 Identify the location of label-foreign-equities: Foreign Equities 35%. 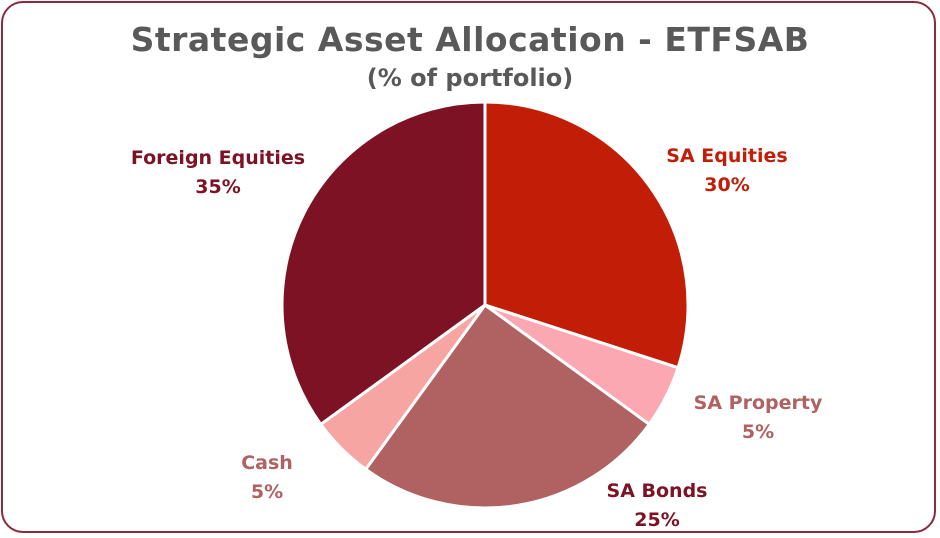
(218, 173).